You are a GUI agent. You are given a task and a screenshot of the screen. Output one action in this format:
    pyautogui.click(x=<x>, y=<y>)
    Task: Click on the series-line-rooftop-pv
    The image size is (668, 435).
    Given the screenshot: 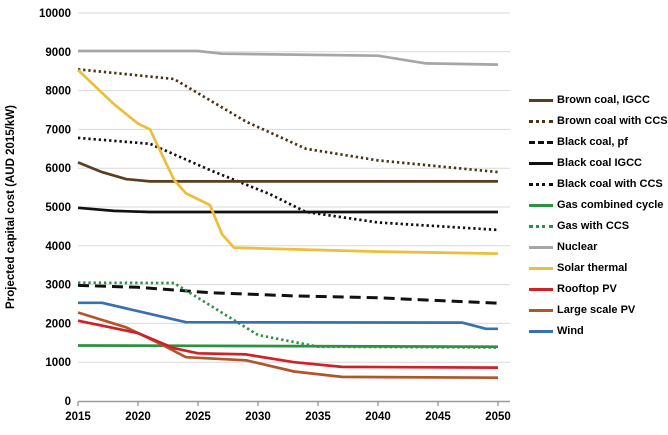 What is the action you would take?
    pyautogui.click(x=288, y=344)
    